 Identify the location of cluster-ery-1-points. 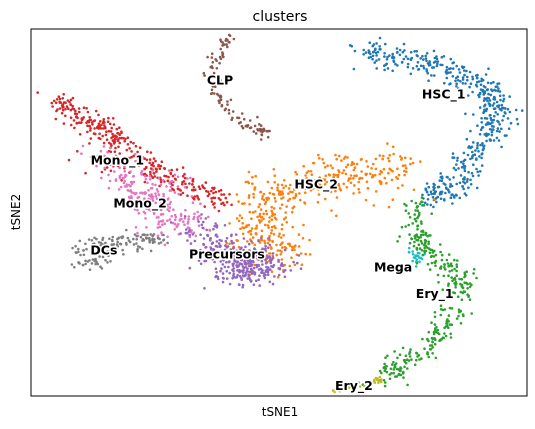
(419, 292).